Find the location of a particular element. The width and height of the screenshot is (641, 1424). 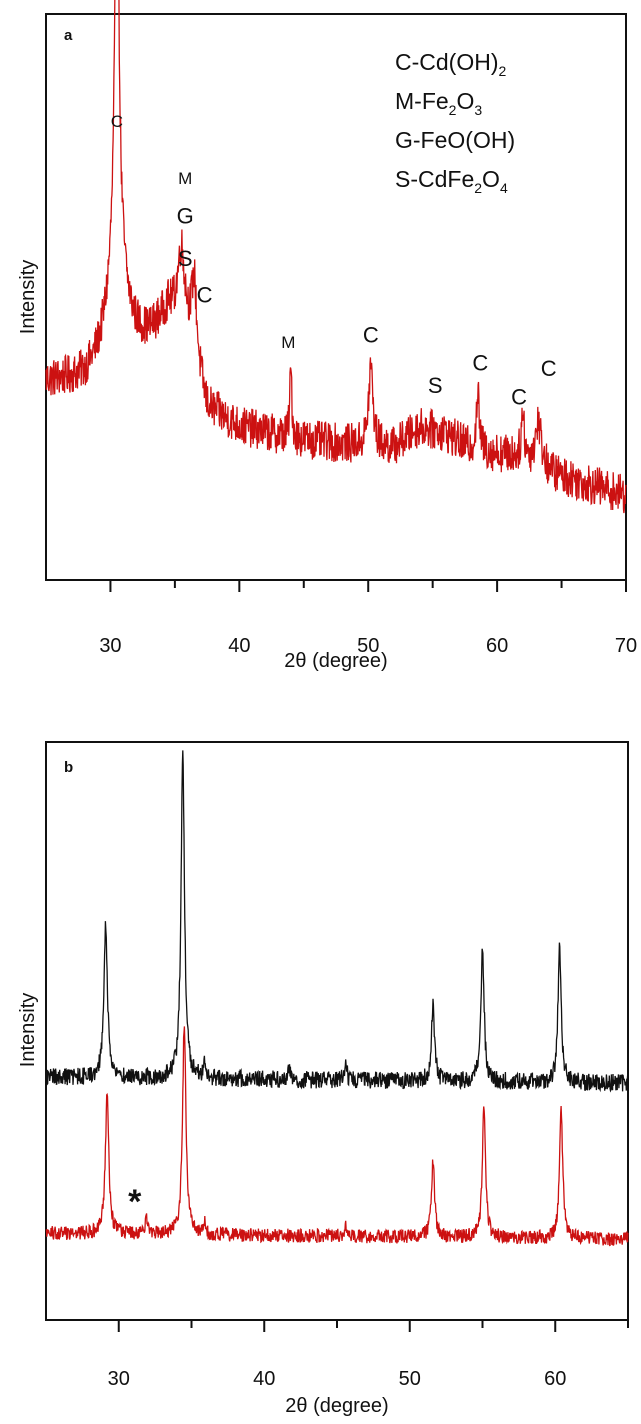

x-tick-label-40-b: 40 is located at coordinates (264, 1379).